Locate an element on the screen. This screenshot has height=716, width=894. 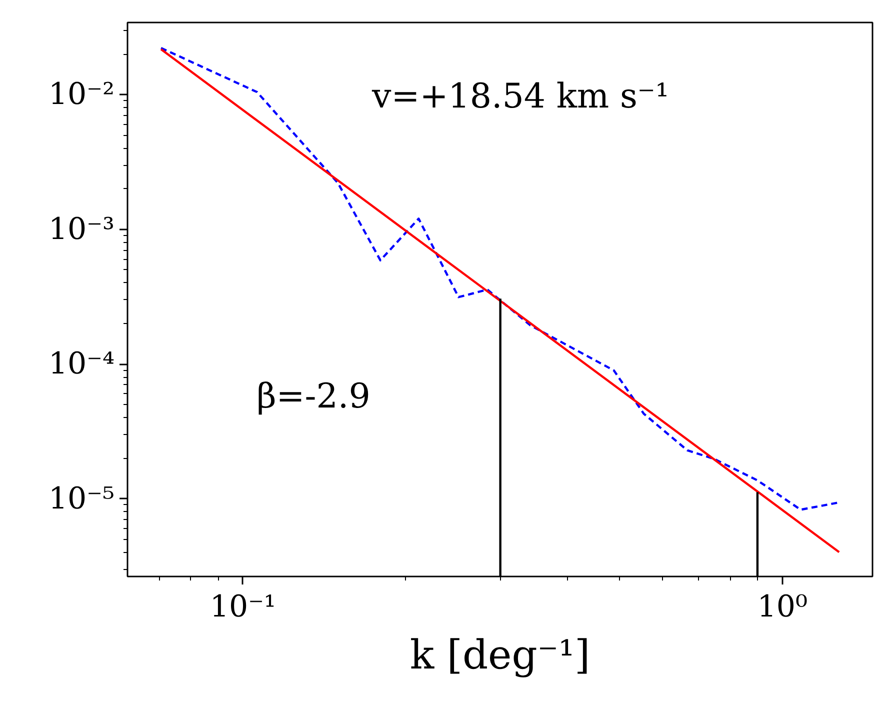
y-tick-label: 10⁻⁴ is located at coordinates (81, 364).